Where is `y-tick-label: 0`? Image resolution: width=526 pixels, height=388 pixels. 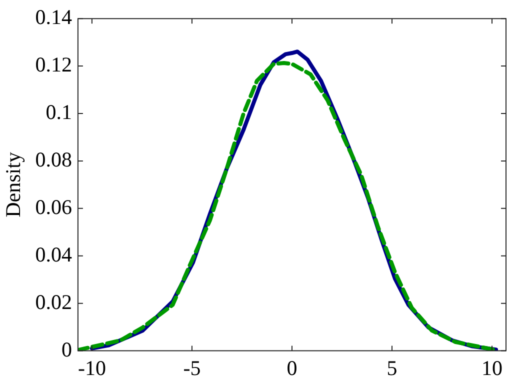 y-tick-label: 0 is located at coordinates (66, 349).